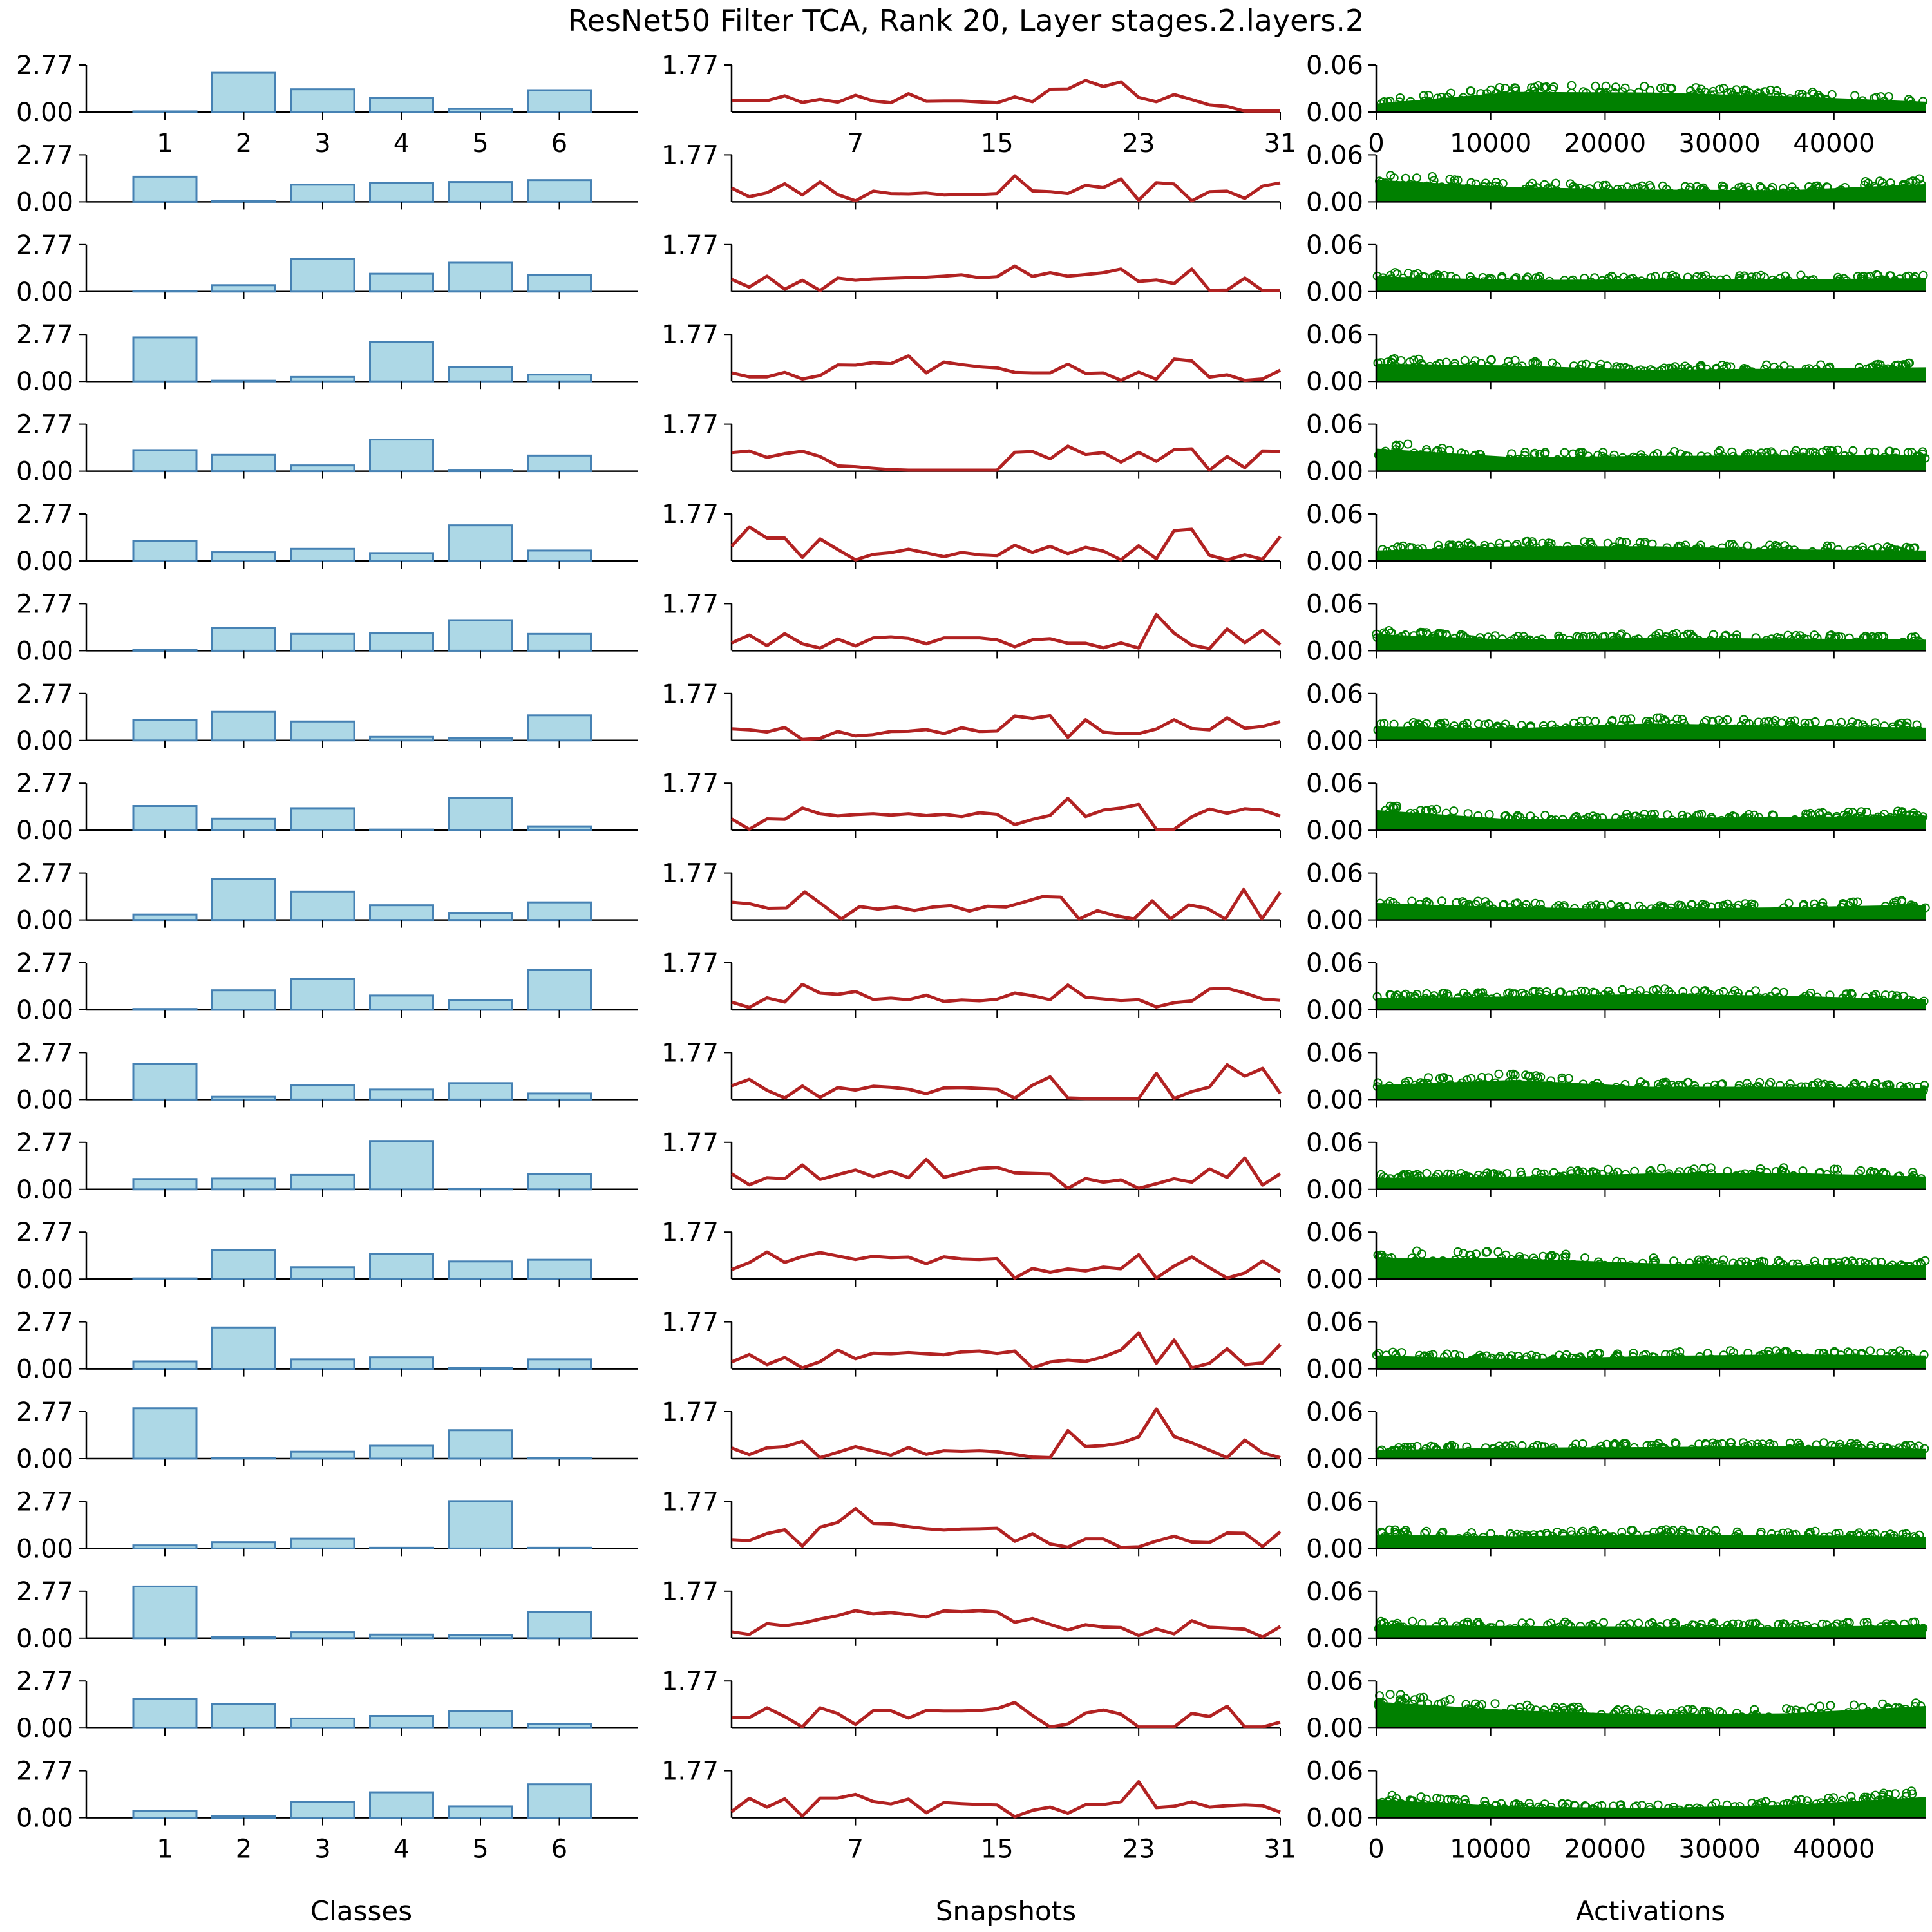 The image size is (1932, 1932). Describe the element at coordinates (401, 143) in the screenshot. I see `x-tick-label: 4` at that location.